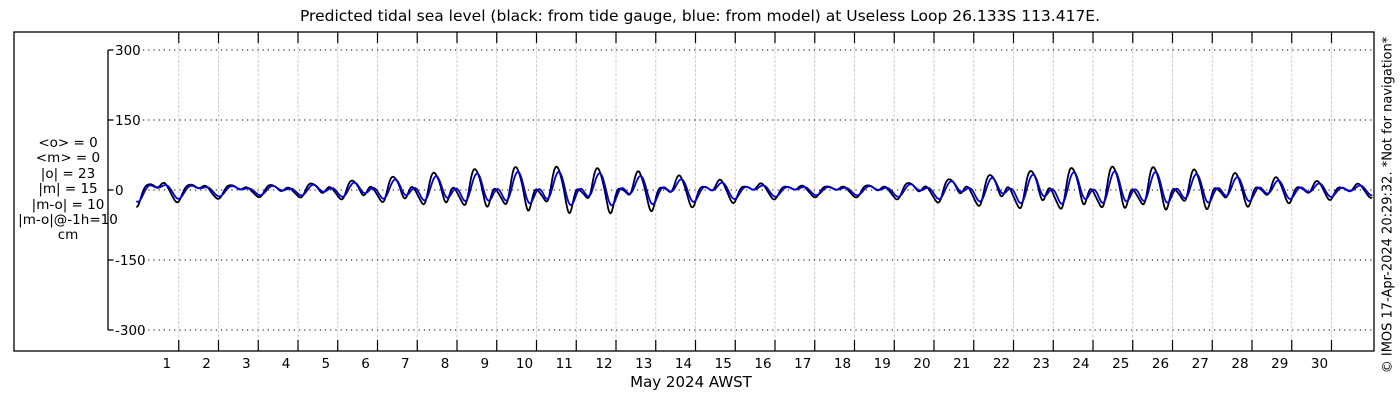  I want to click on day-label: 28, so click(1239, 364).